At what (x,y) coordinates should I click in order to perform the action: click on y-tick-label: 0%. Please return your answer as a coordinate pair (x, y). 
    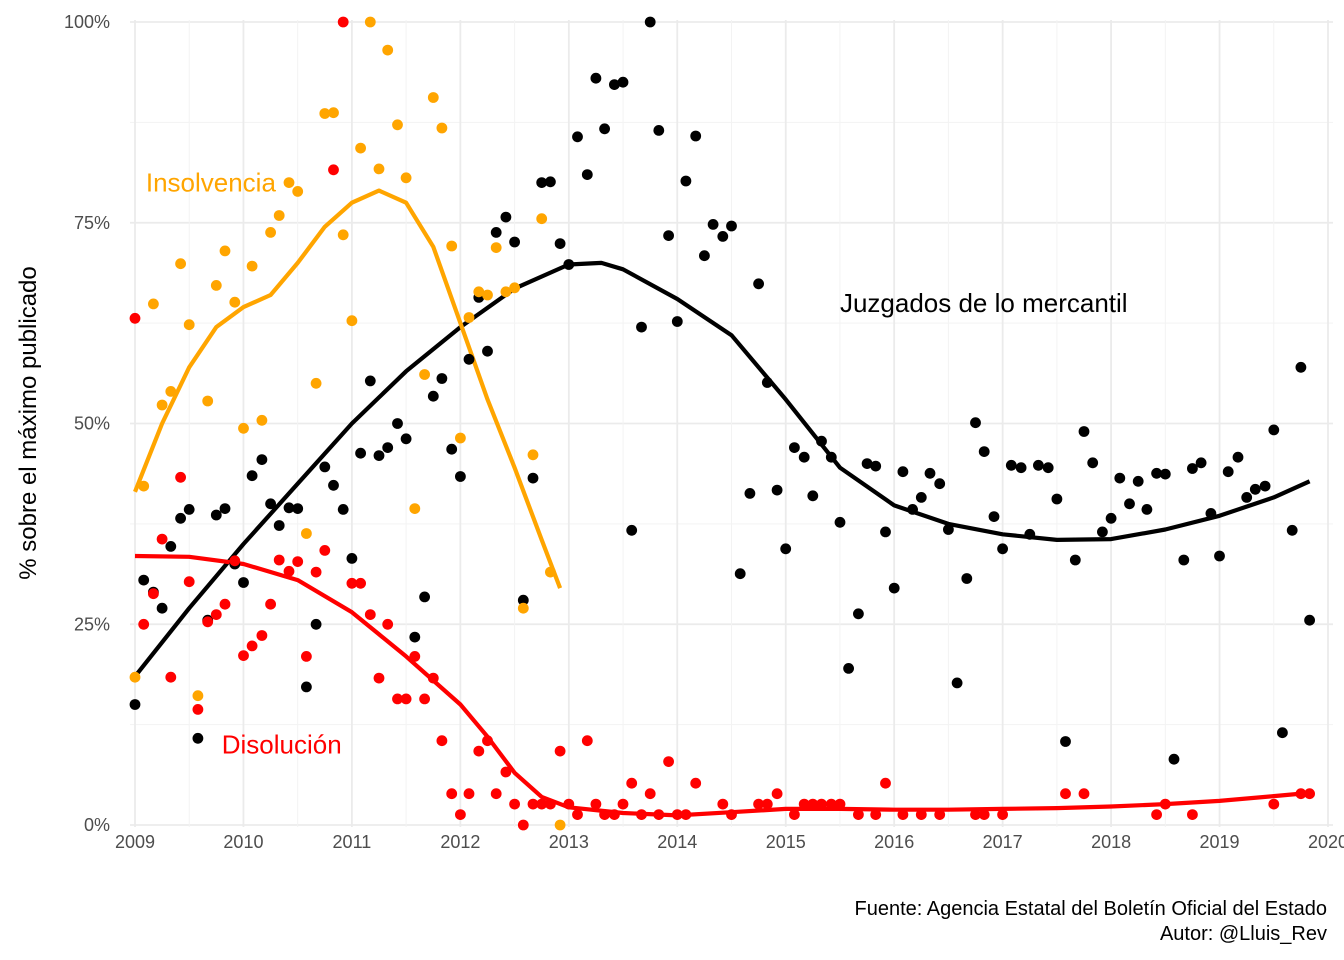
    Looking at the image, I should click on (97, 825).